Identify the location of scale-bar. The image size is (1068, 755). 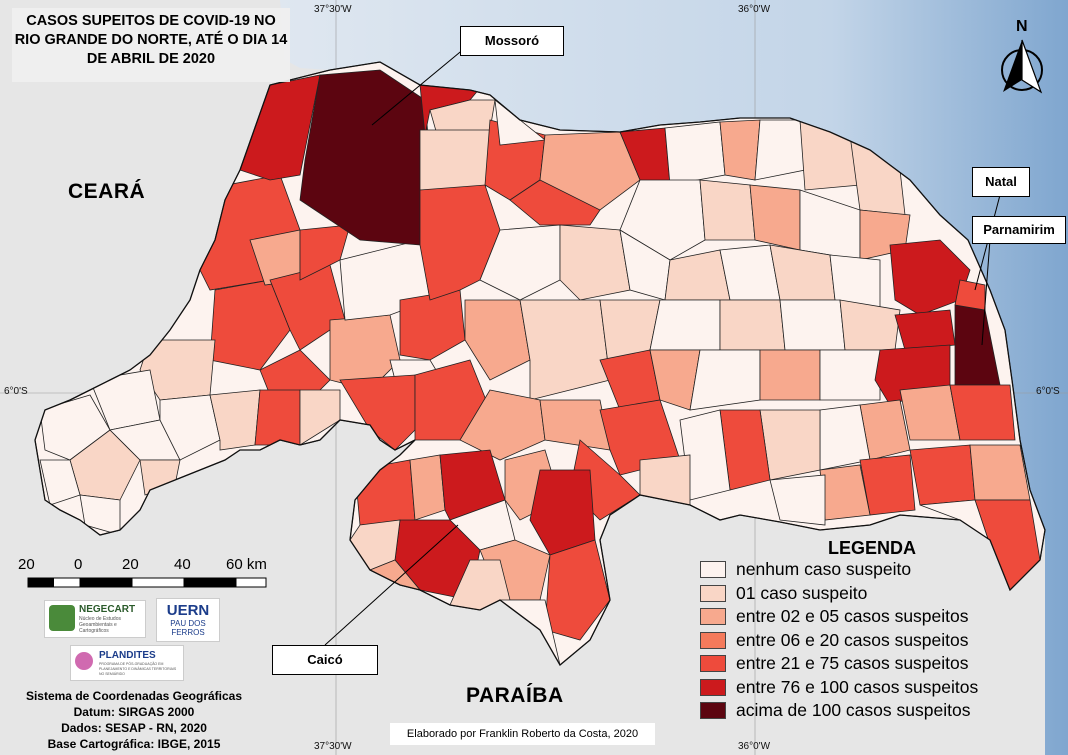
(147, 582).